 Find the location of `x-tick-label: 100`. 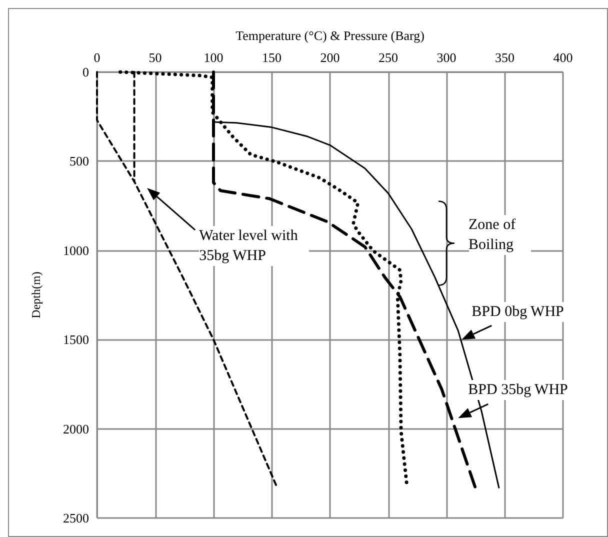

x-tick-label: 100 is located at coordinates (214, 57).